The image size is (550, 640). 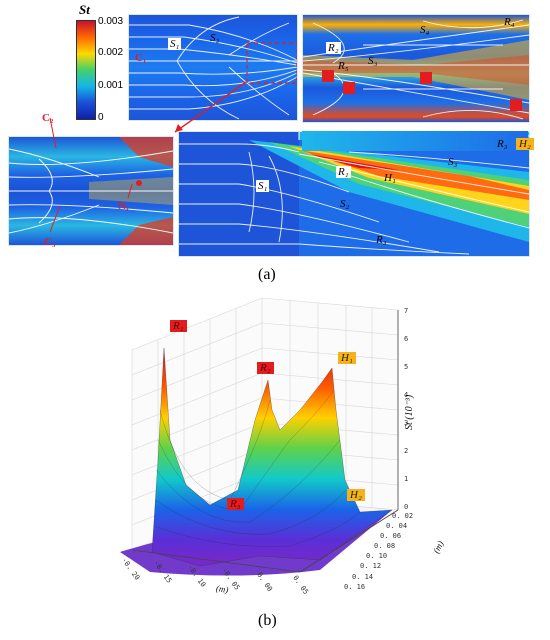 I want to click on tag-valley-r3: R₃, so click(x=235, y=504).